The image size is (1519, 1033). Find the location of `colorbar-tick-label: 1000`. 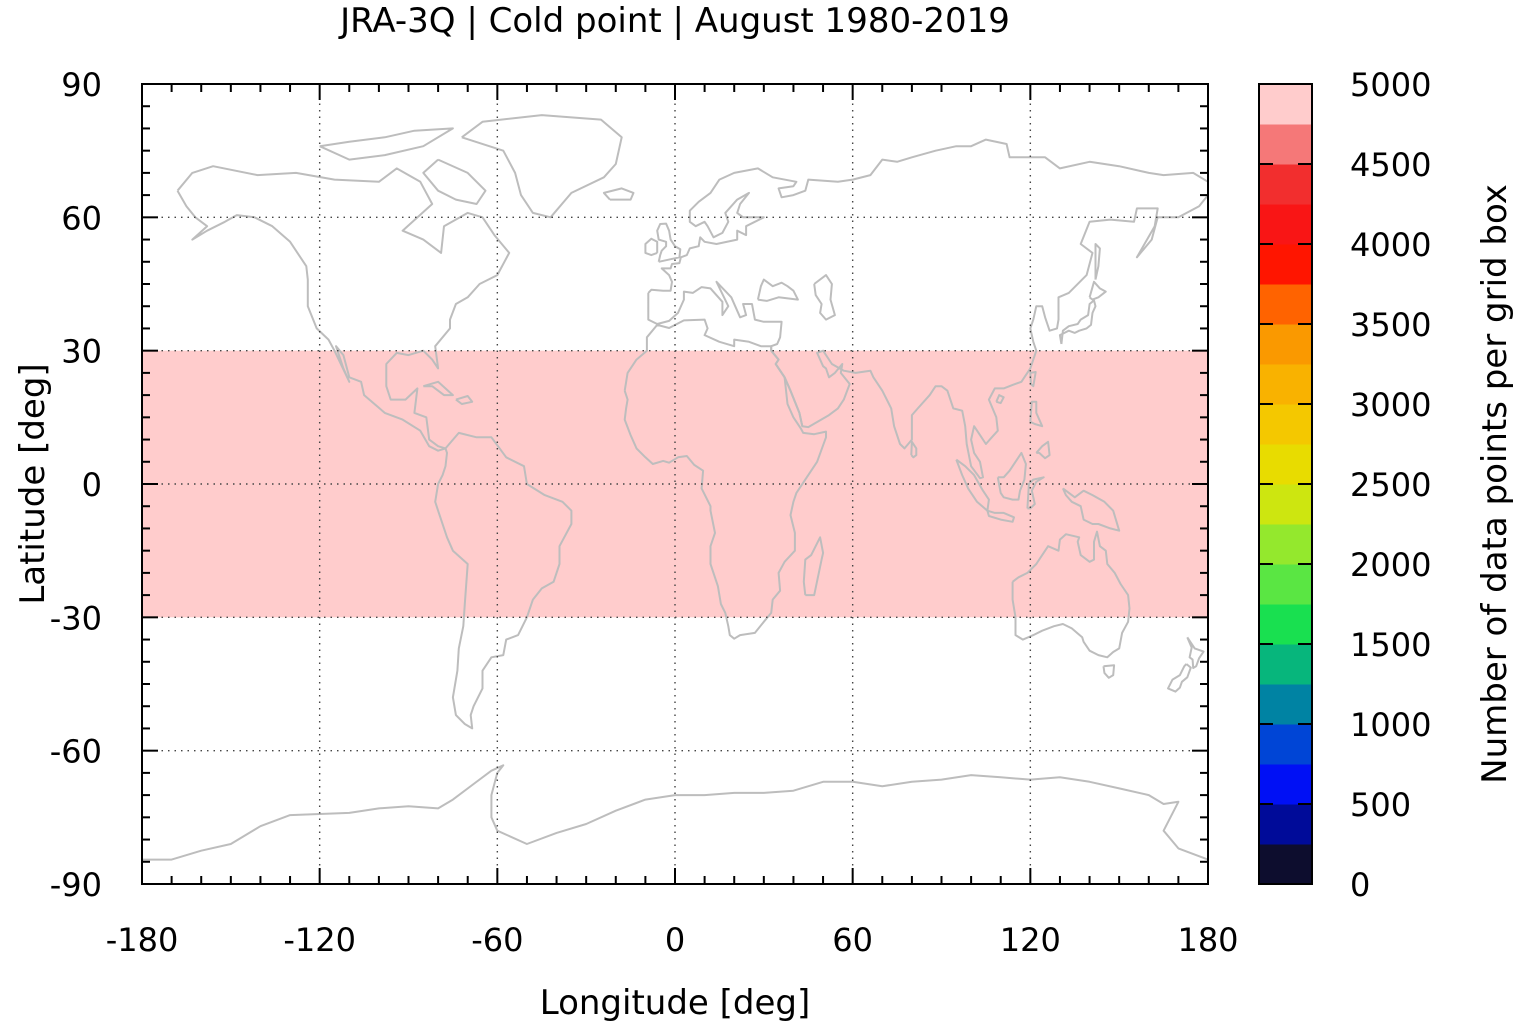

colorbar-tick-label: 1000 is located at coordinates (1390, 725).